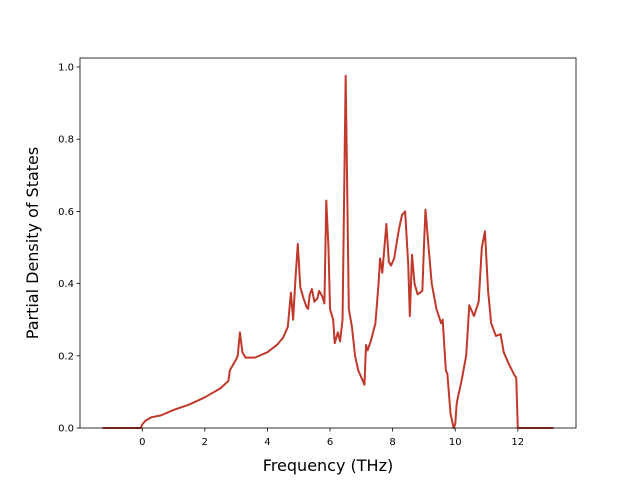  Describe the element at coordinates (142, 442) in the screenshot. I see `x-tick-label: 0` at that location.